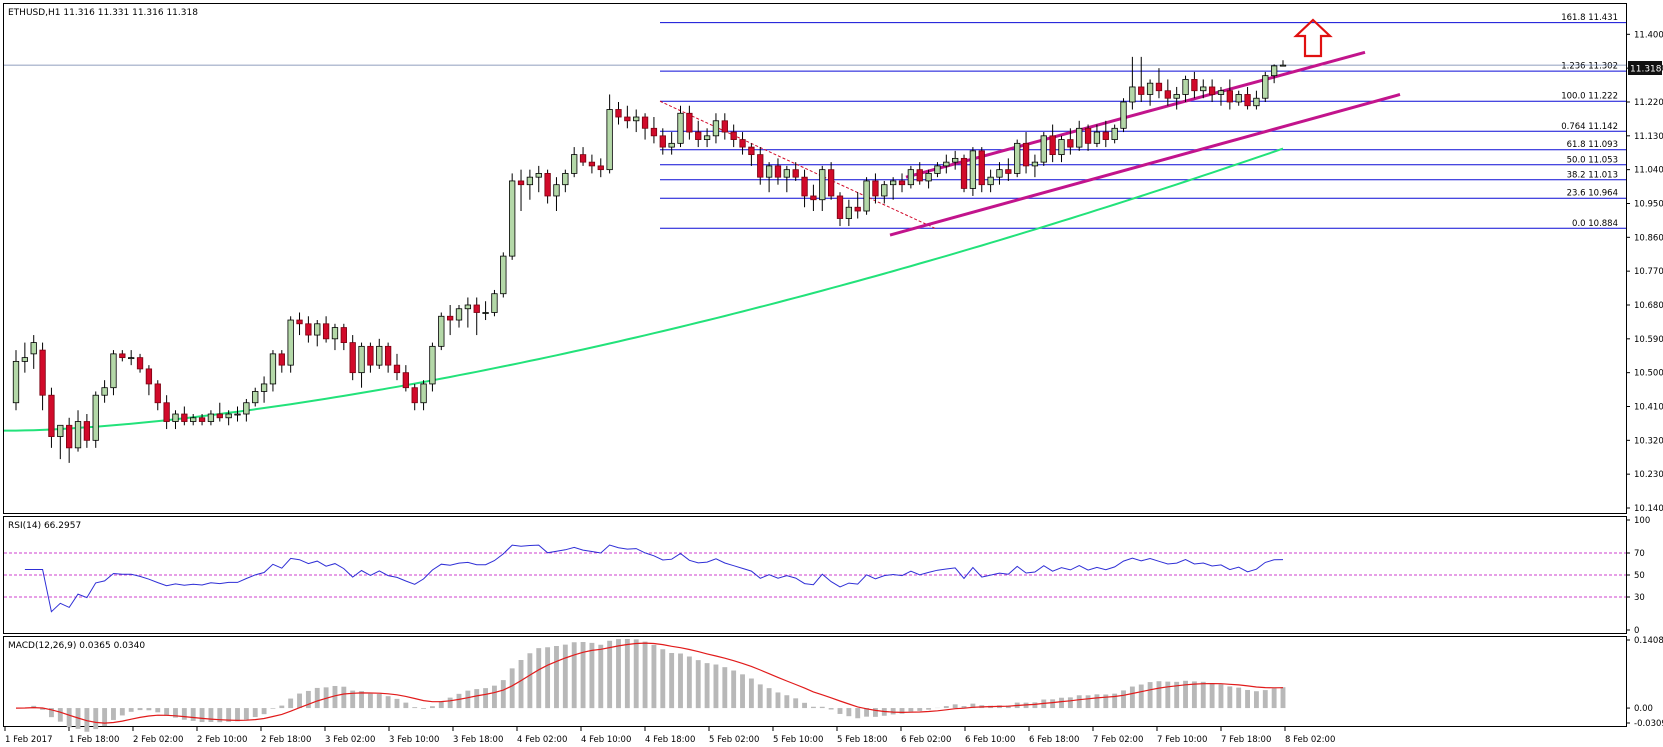  Describe the element at coordinates (1648, 35) in the screenshot. I see `price-tick-label: 11.400` at that location.